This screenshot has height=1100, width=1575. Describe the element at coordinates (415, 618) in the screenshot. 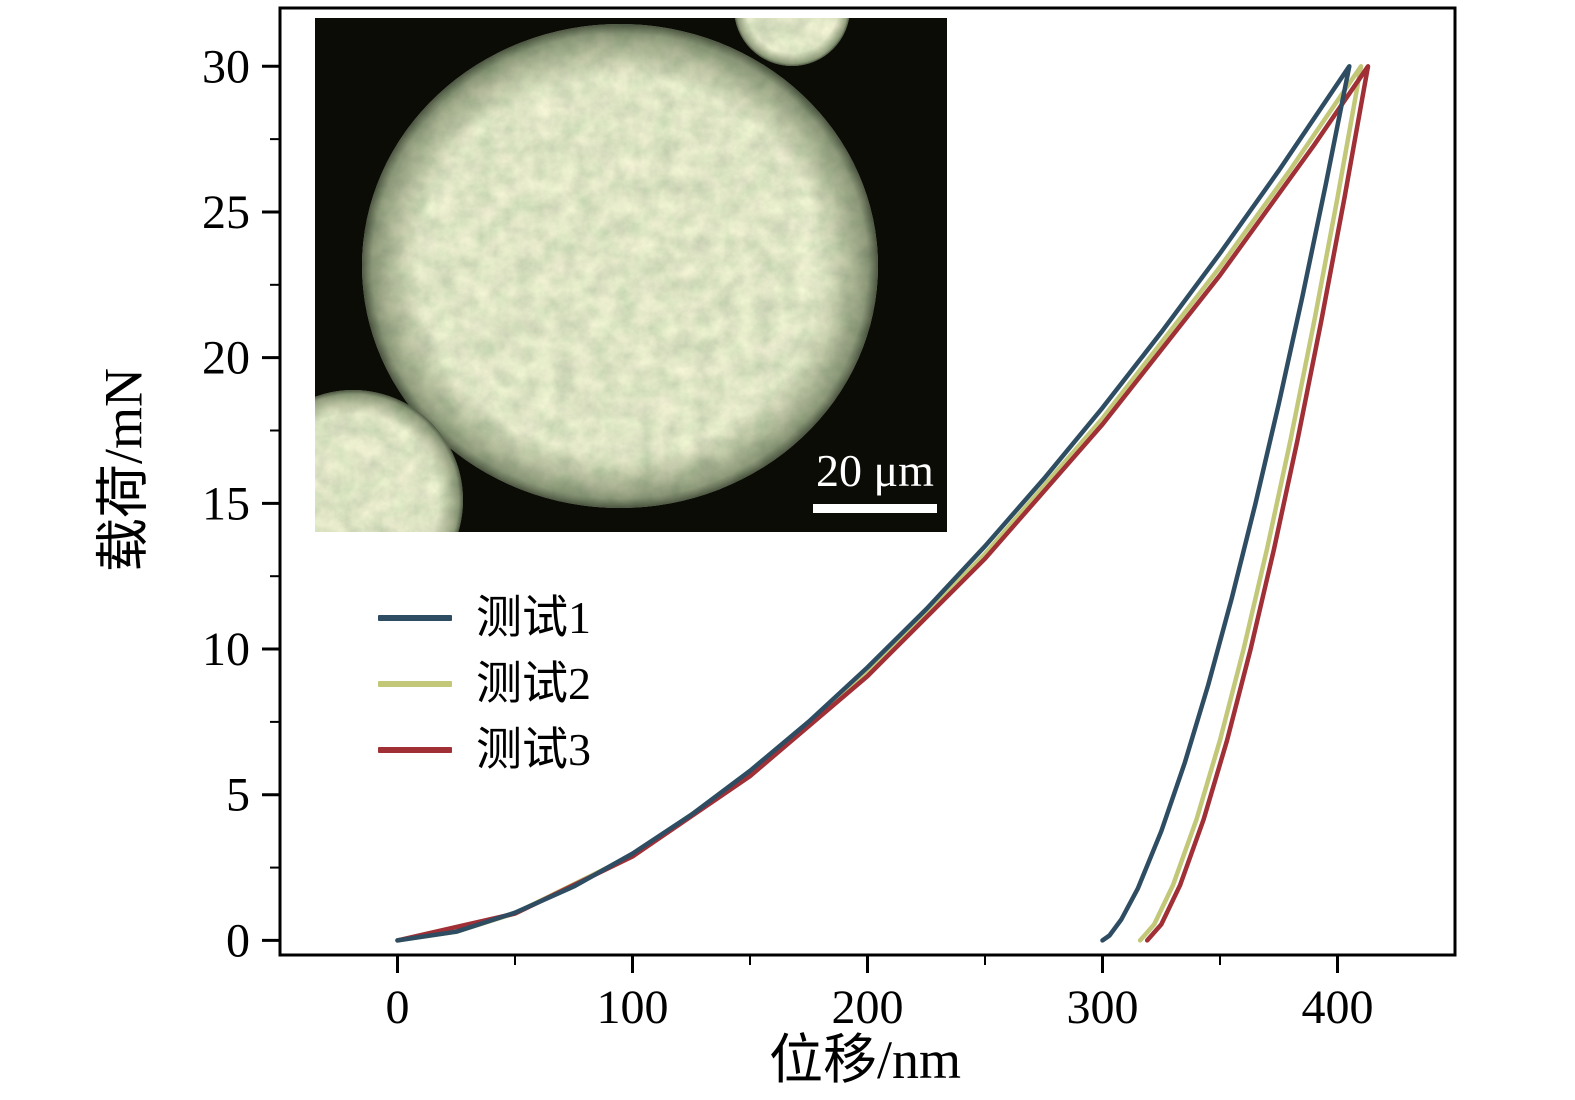

I see `legend-swatch-test1` at that location.